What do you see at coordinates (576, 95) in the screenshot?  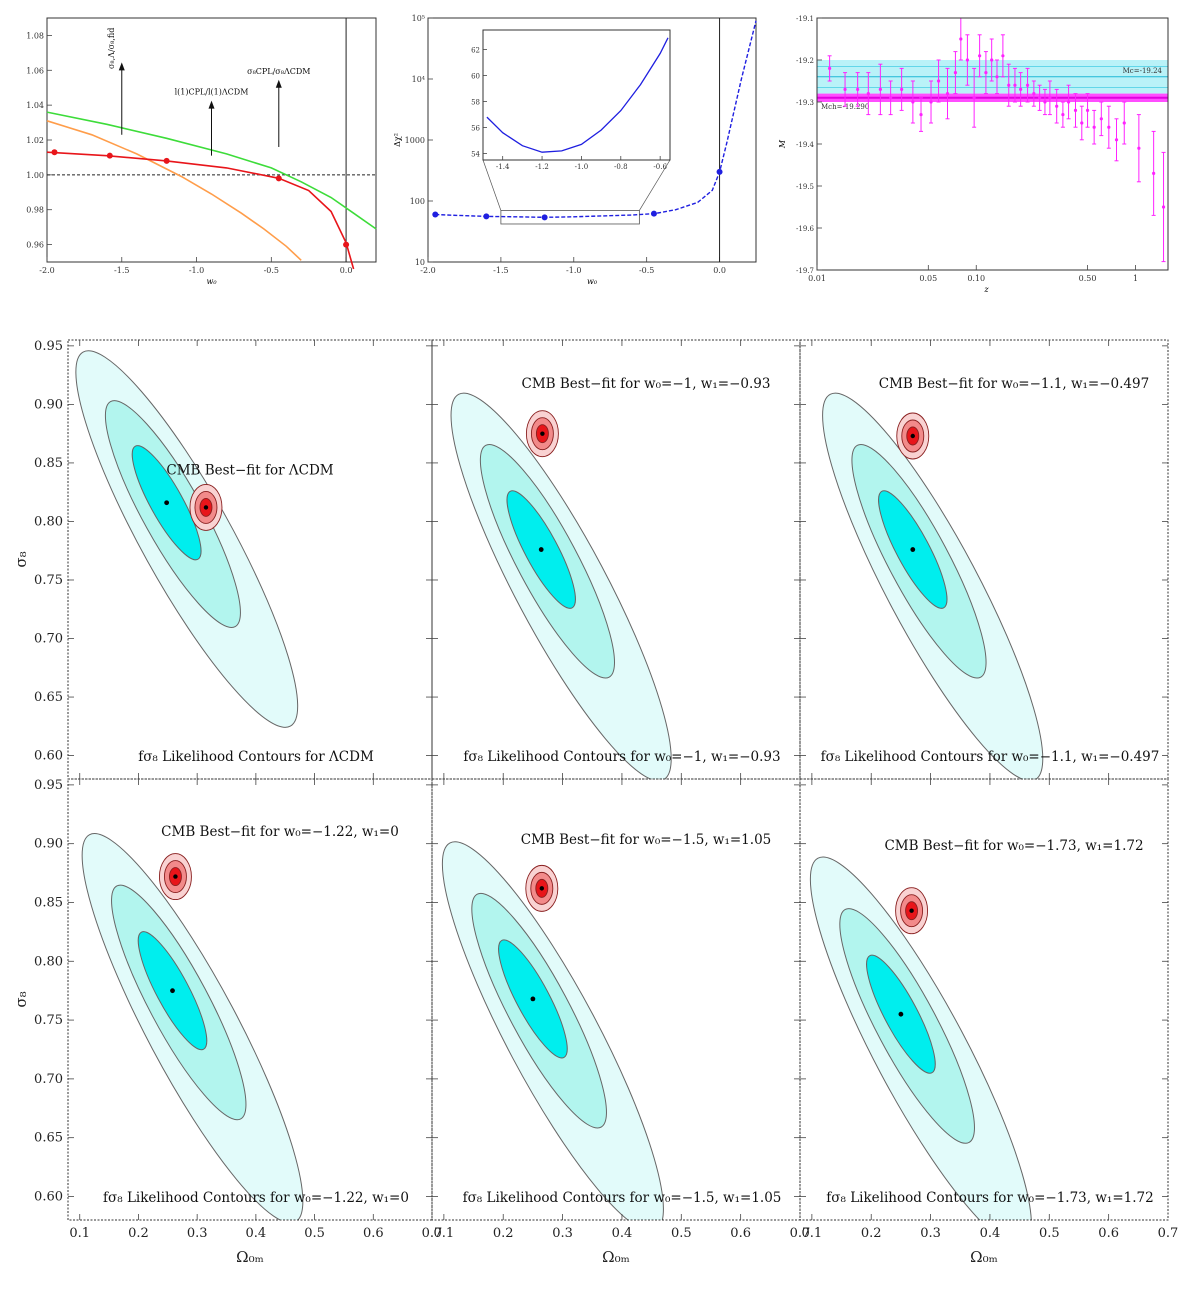 I see `inset-frame` at bounding box center [576, 95].